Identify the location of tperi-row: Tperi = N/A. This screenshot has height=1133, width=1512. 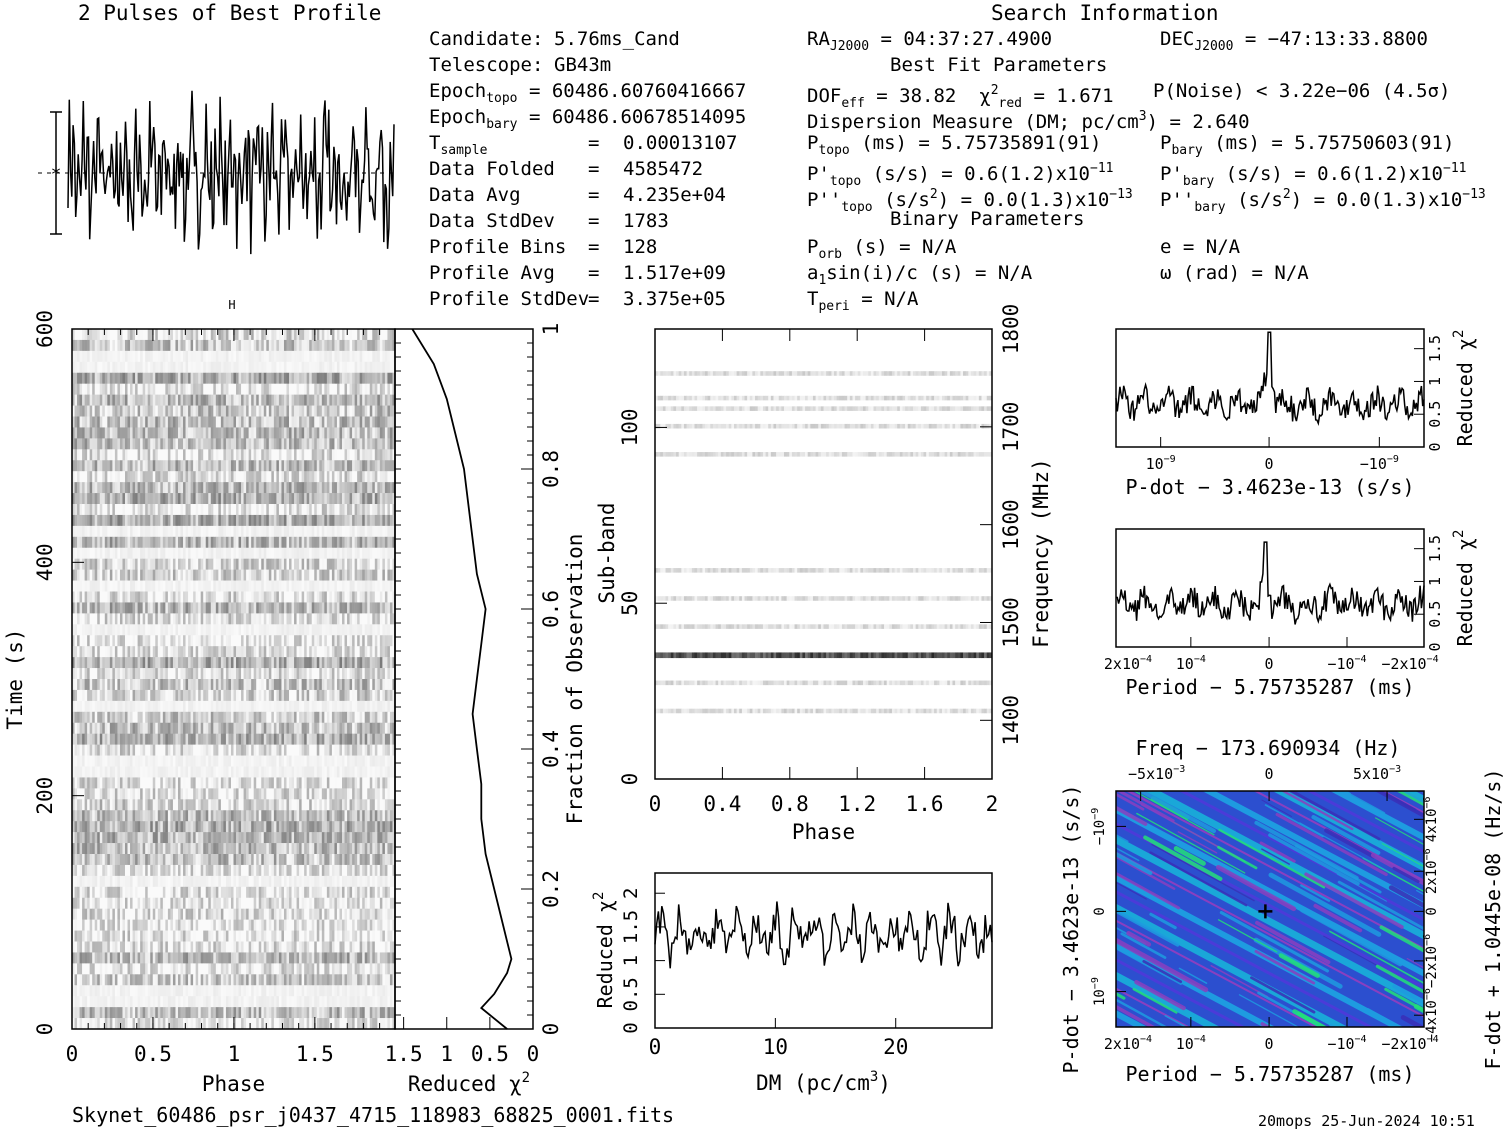
(862, 303).